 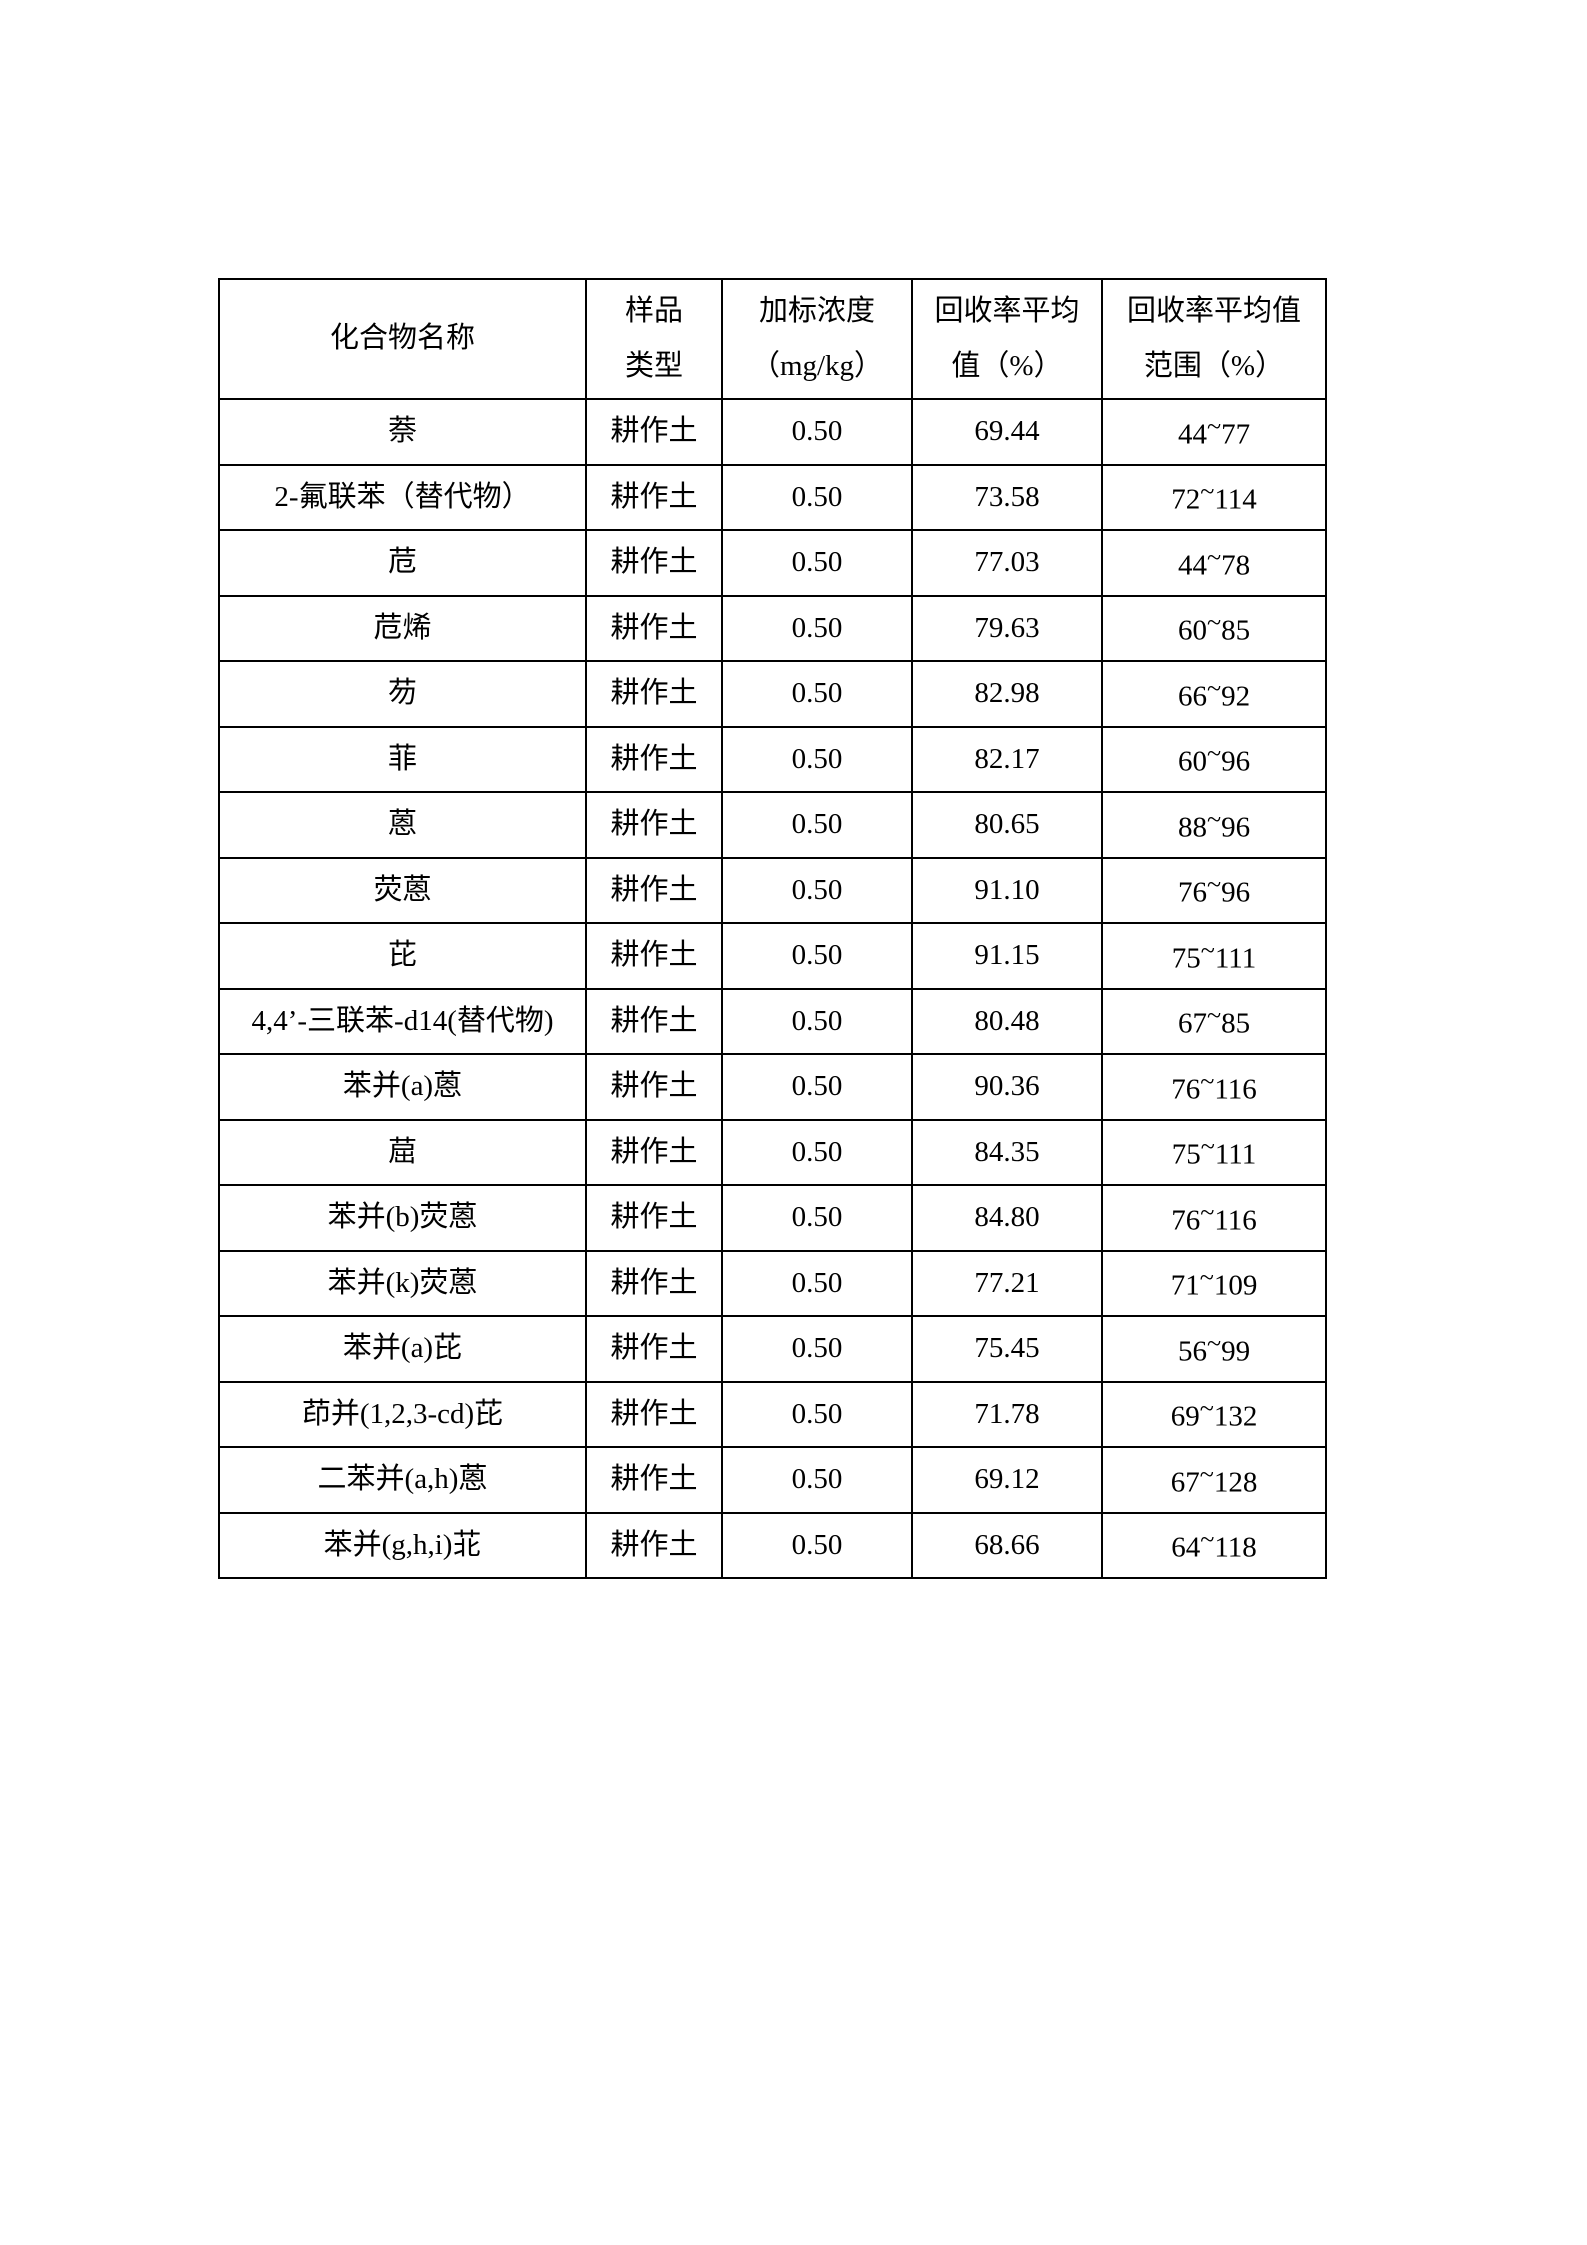 What do you see at coordinates (1007, 365) in the screenshot?
I see `recovery-avg-header-line2: 值（%）` at bounding box center [1007, 365].